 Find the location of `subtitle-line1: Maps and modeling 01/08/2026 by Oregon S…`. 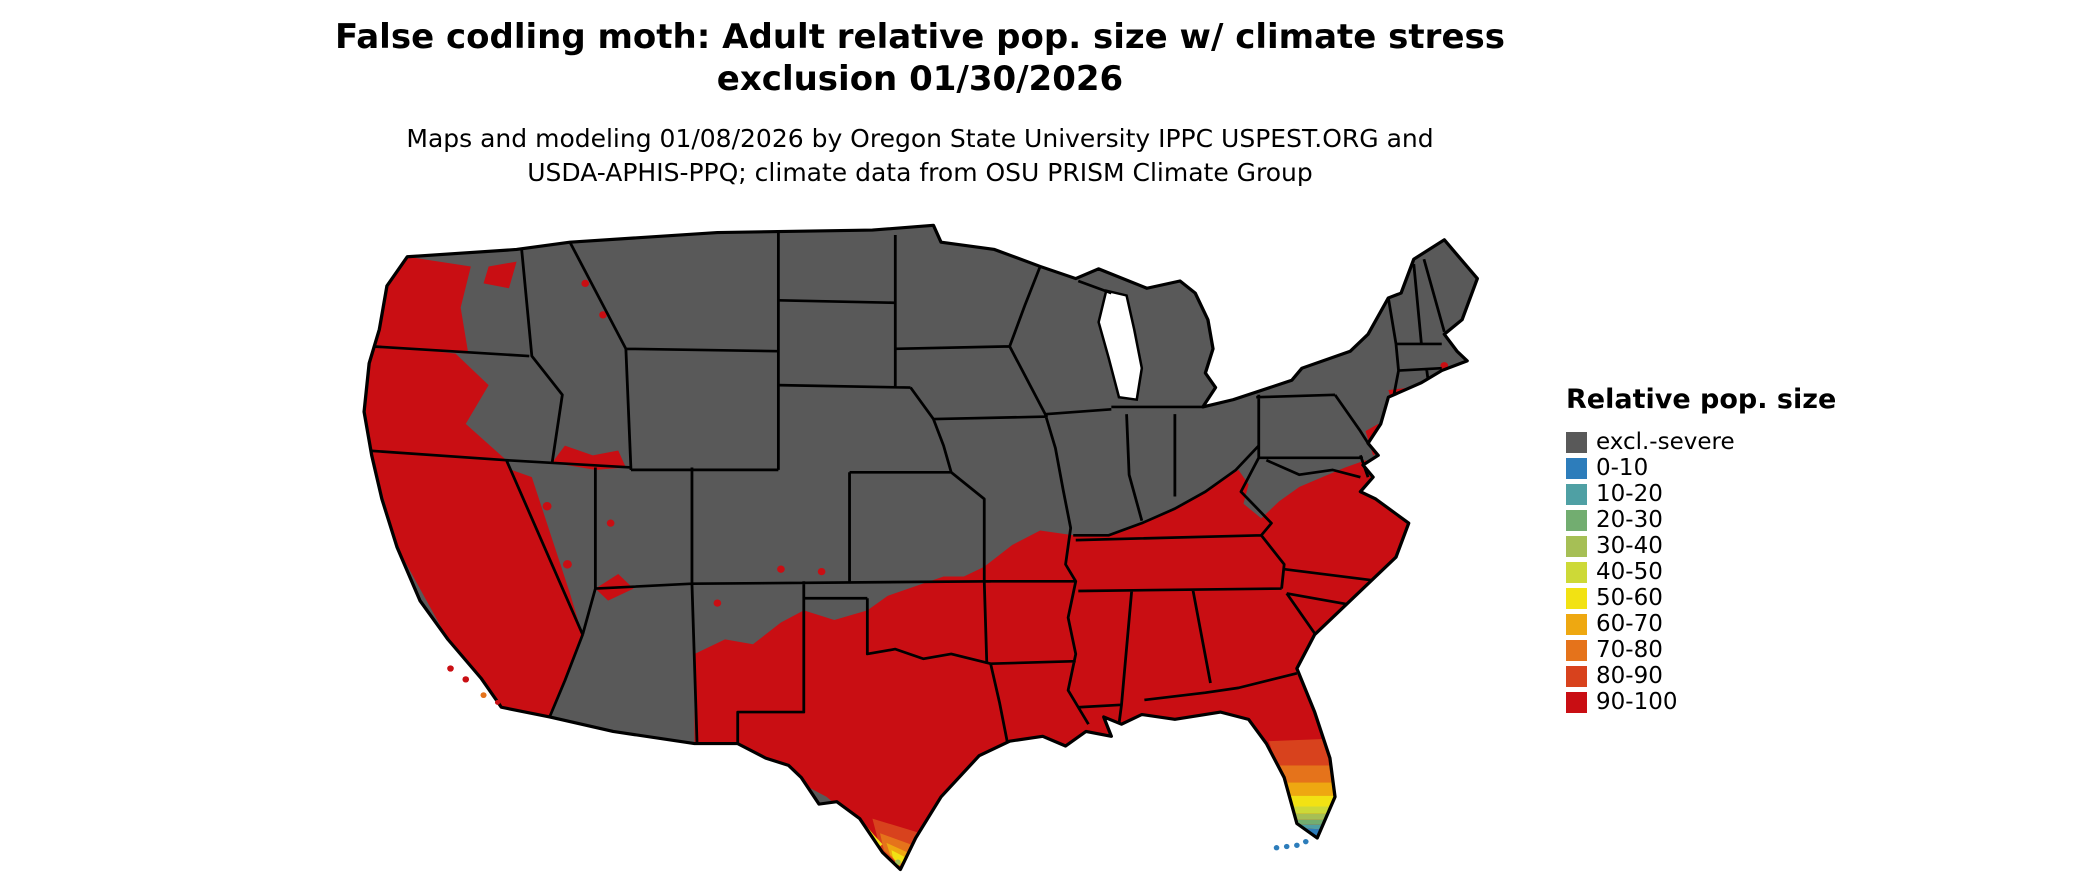

subtitle-line1: Maps and modeling 01/08/2026 by Oregon S… is located at coordinates (920, 138).